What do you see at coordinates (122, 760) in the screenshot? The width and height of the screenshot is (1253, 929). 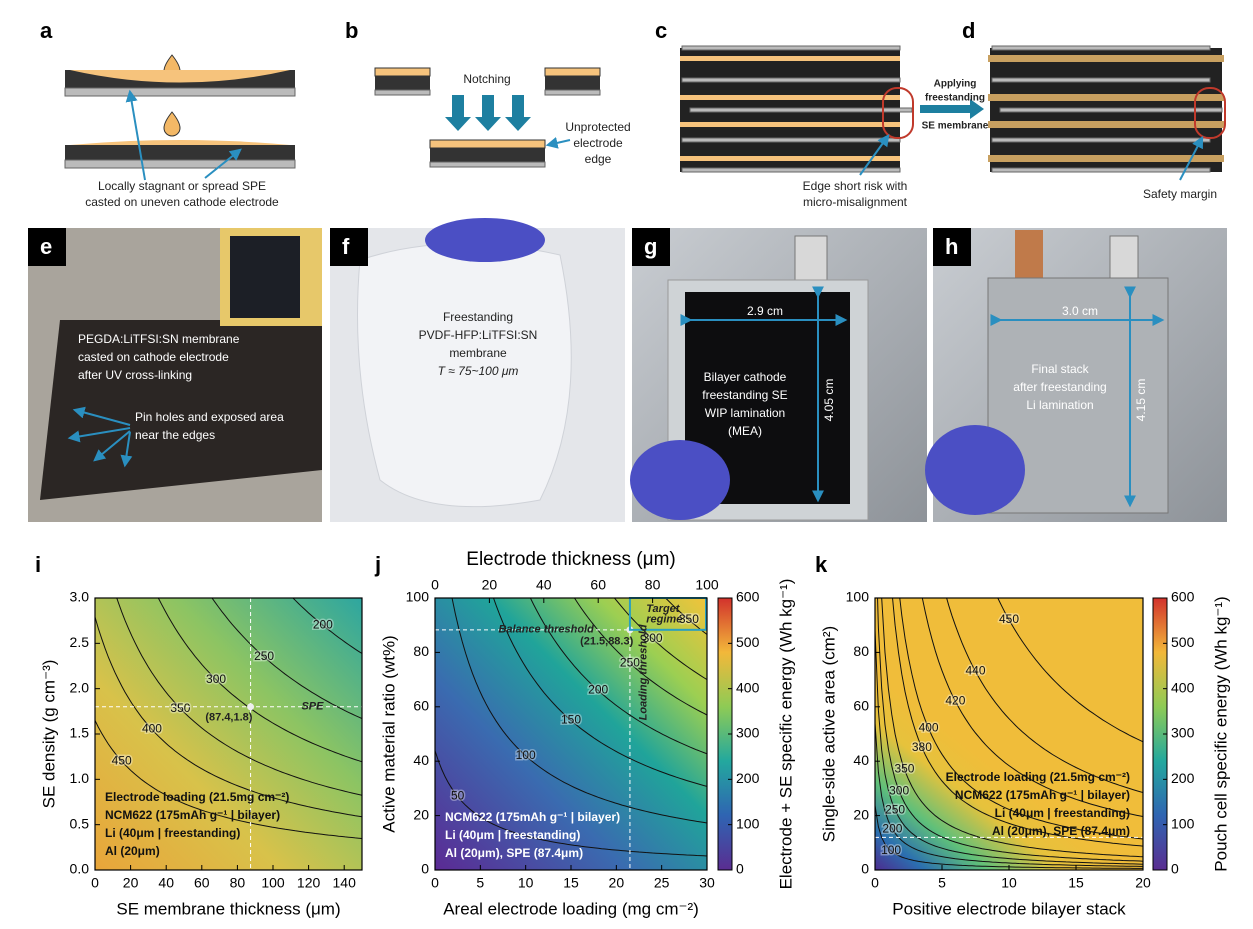 I see `contour-label: 450` at bounding box center [122, 760].